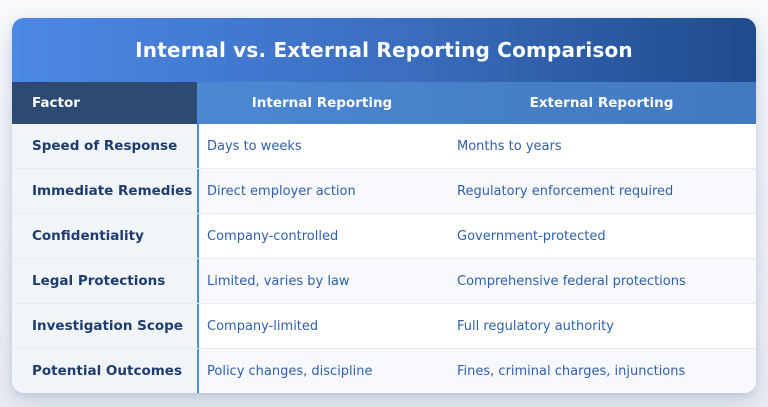 The image size is (768, 407). I want to click on internal-cell: Company-controlled, so click(324, 236).